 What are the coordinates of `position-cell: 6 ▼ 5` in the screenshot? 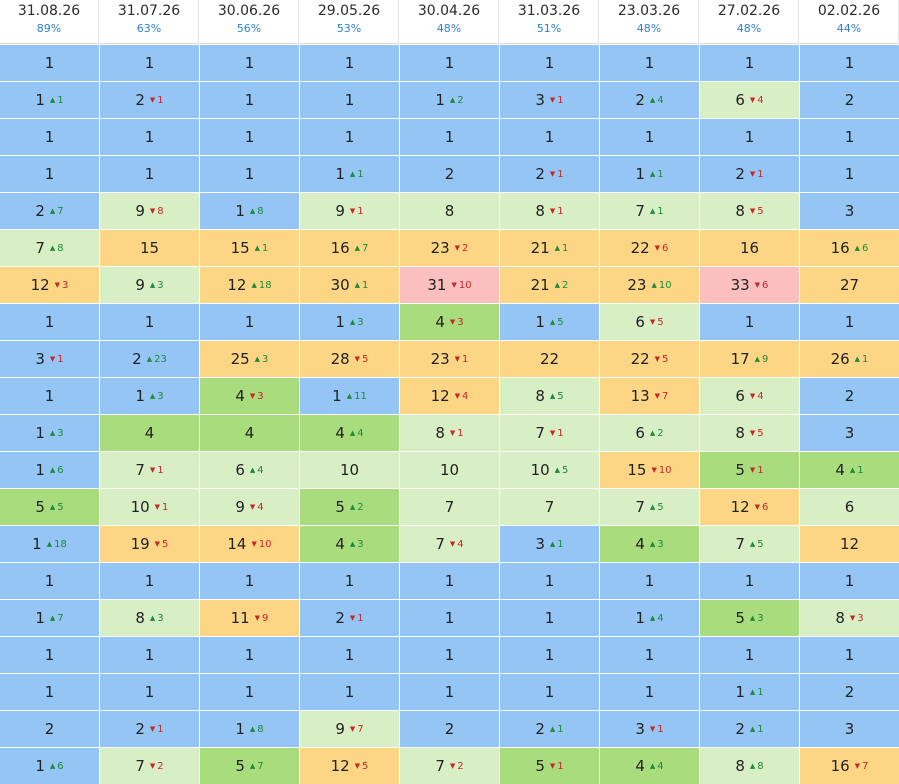 It's located at (649, 322).